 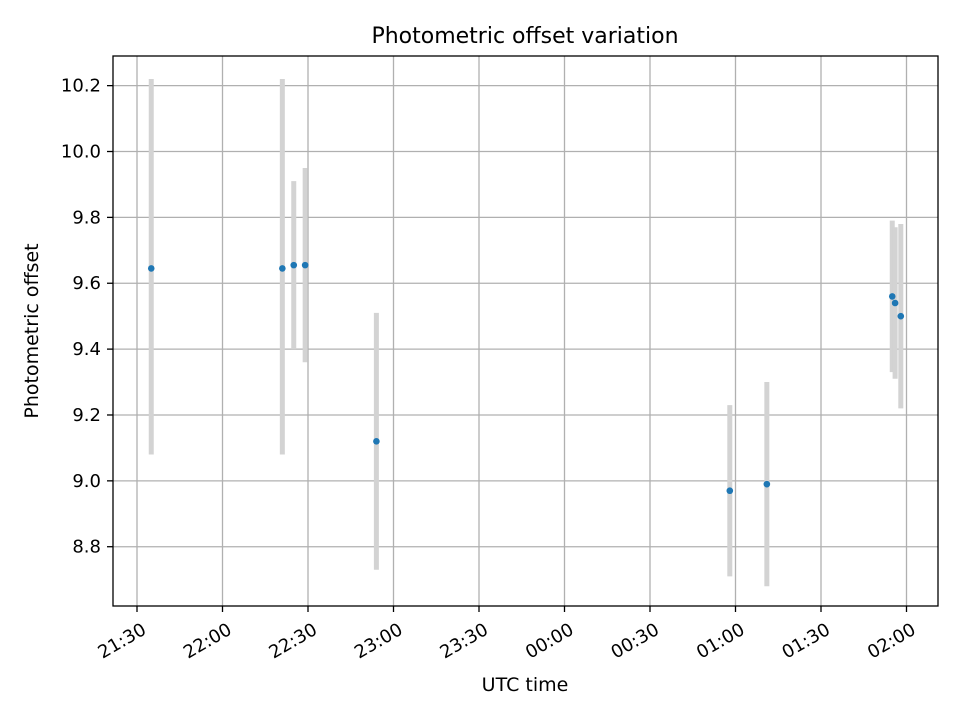 I want to click on y-tick-label: 9.8, so click(x=86, y=217).